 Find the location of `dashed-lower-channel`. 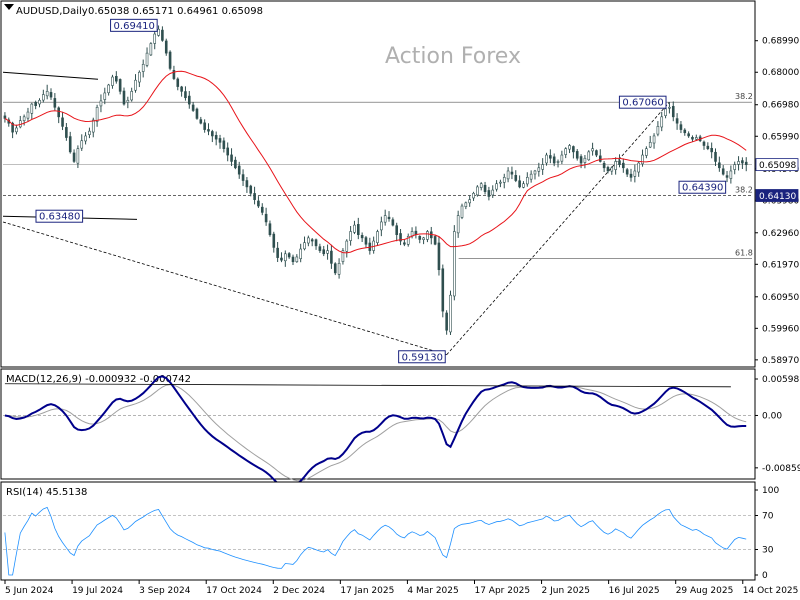

dashed-lower-channel is located at coordinates (224, 288).